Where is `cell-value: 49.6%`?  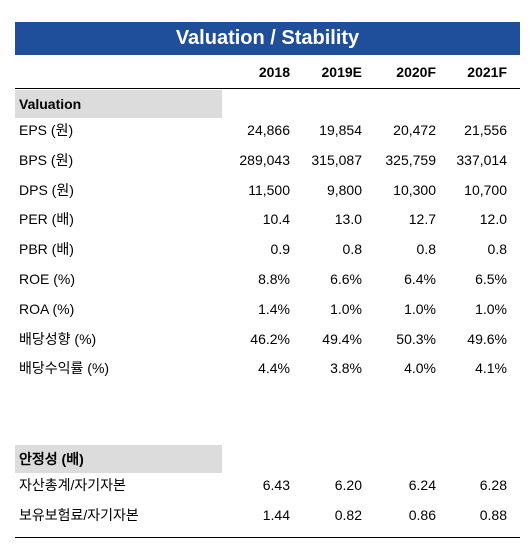
cell-value: 49.6% is located at coordinates (487, 338).